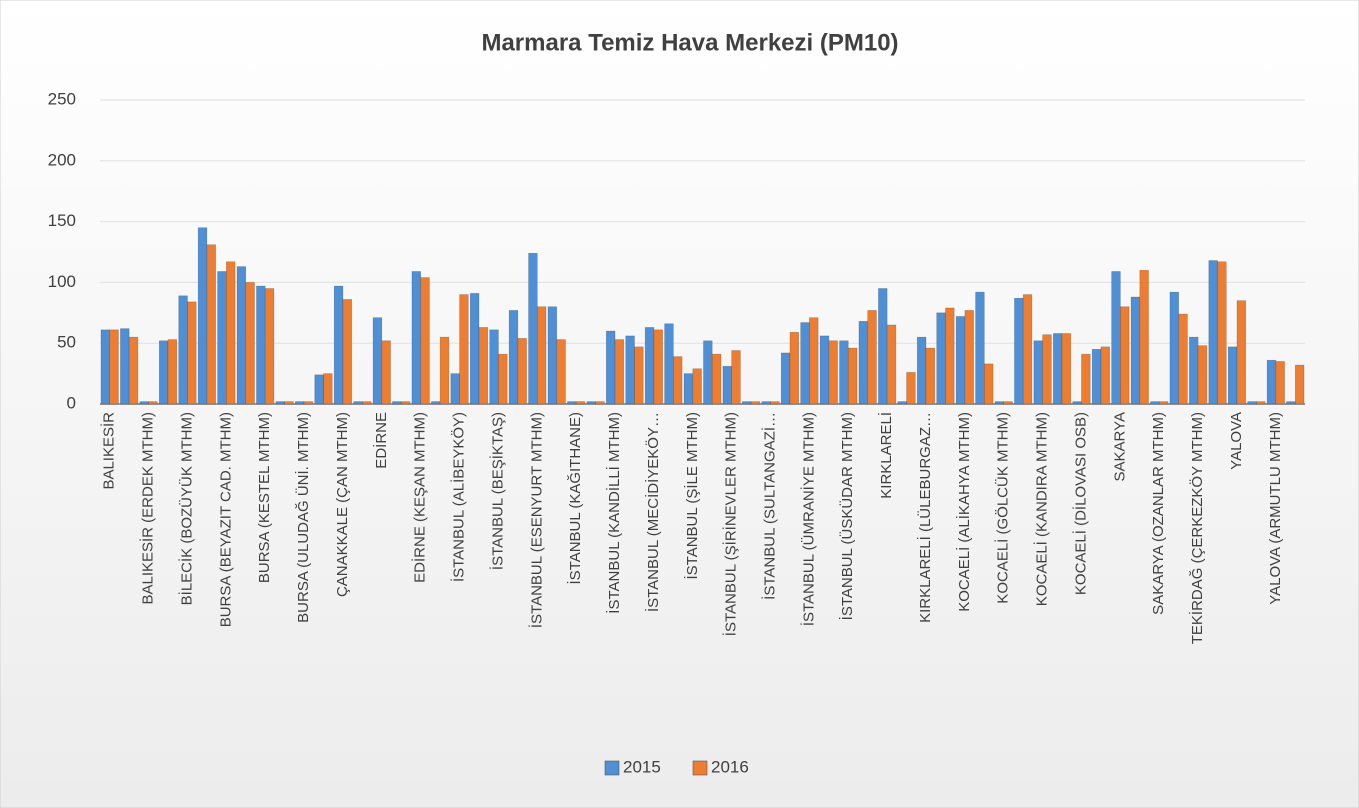 This screenshot has width=1359, height=808. I want to click on x-tick-label: BİLECİK (BOZÜYÜK MTHM), so click(186, 508).